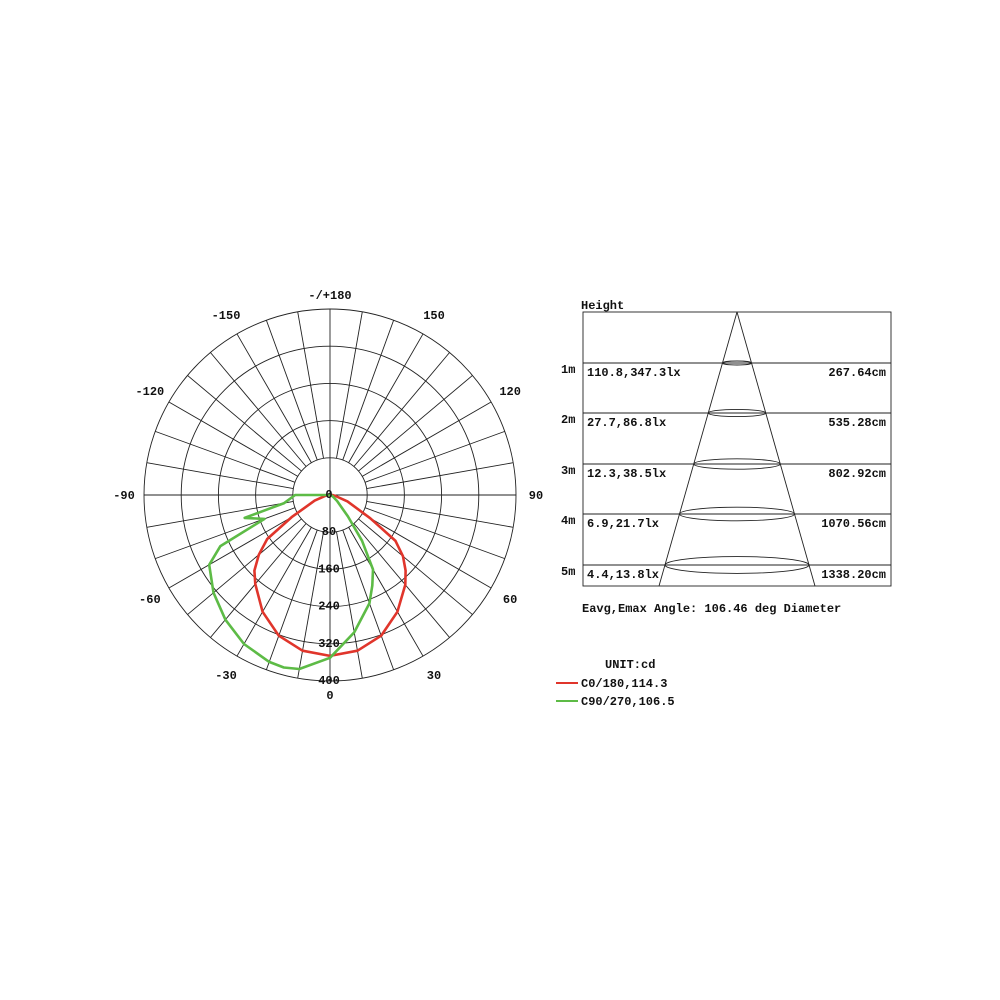 The image size is (1000, 1000). Describe the element at coordinates (853, 575) in the screenshot. I see `diameter-value: 1338.20cm` at that location.